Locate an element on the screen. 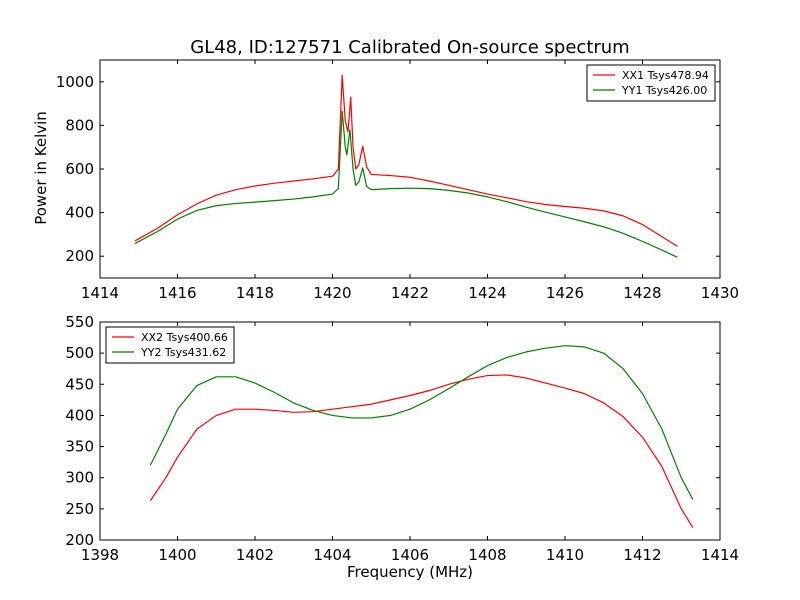 This screenshot has width=800, height=600. x-tick-label: 1430 is located at coordinates (720, 293).